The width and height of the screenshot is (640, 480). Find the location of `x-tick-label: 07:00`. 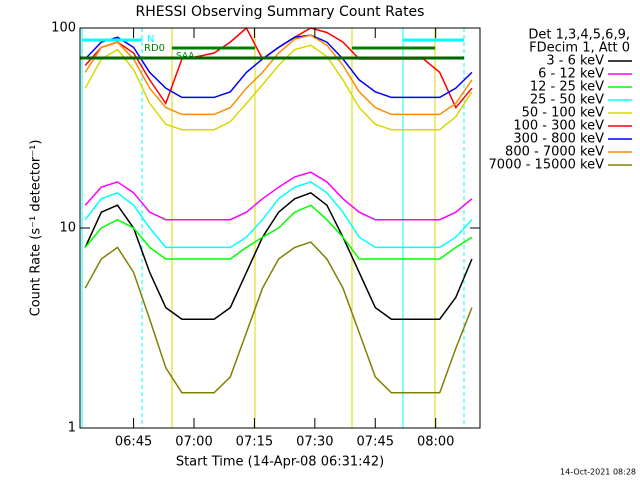

x-tick-label: 07:00 is located at coordinates (193, 442).